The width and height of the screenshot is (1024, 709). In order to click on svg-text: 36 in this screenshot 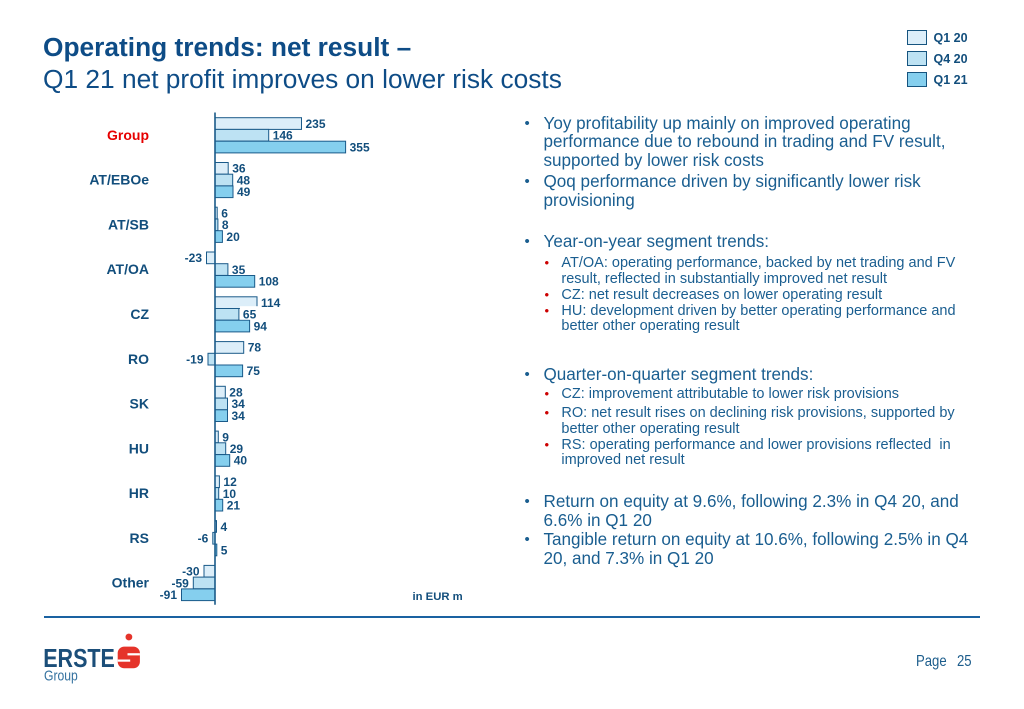, I will do `click(239, 169)`.